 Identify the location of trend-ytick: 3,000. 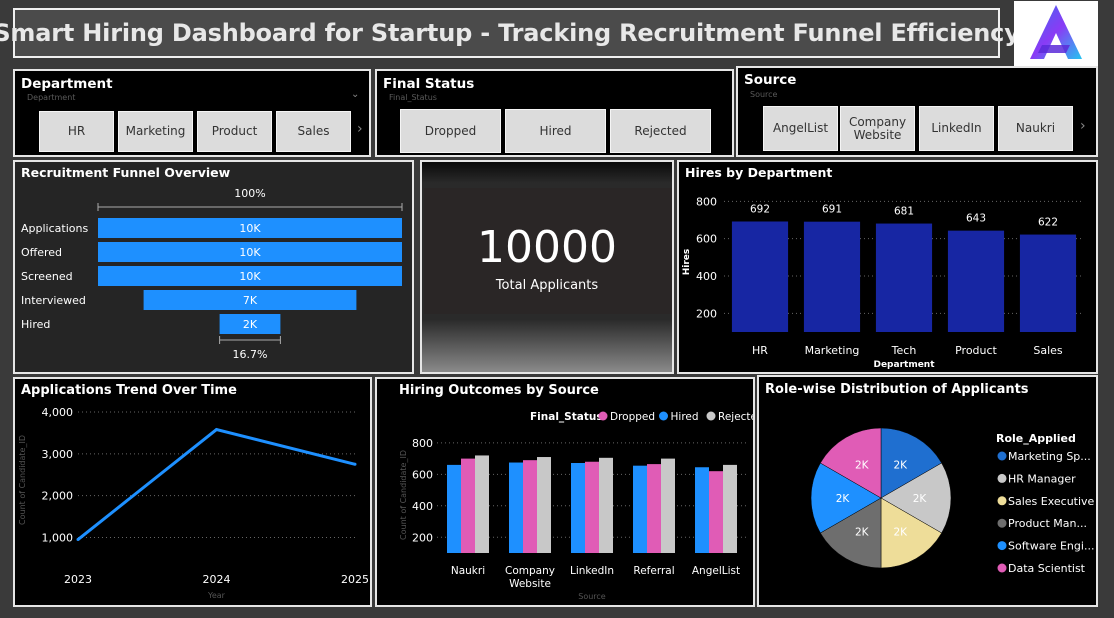
(58, 454).